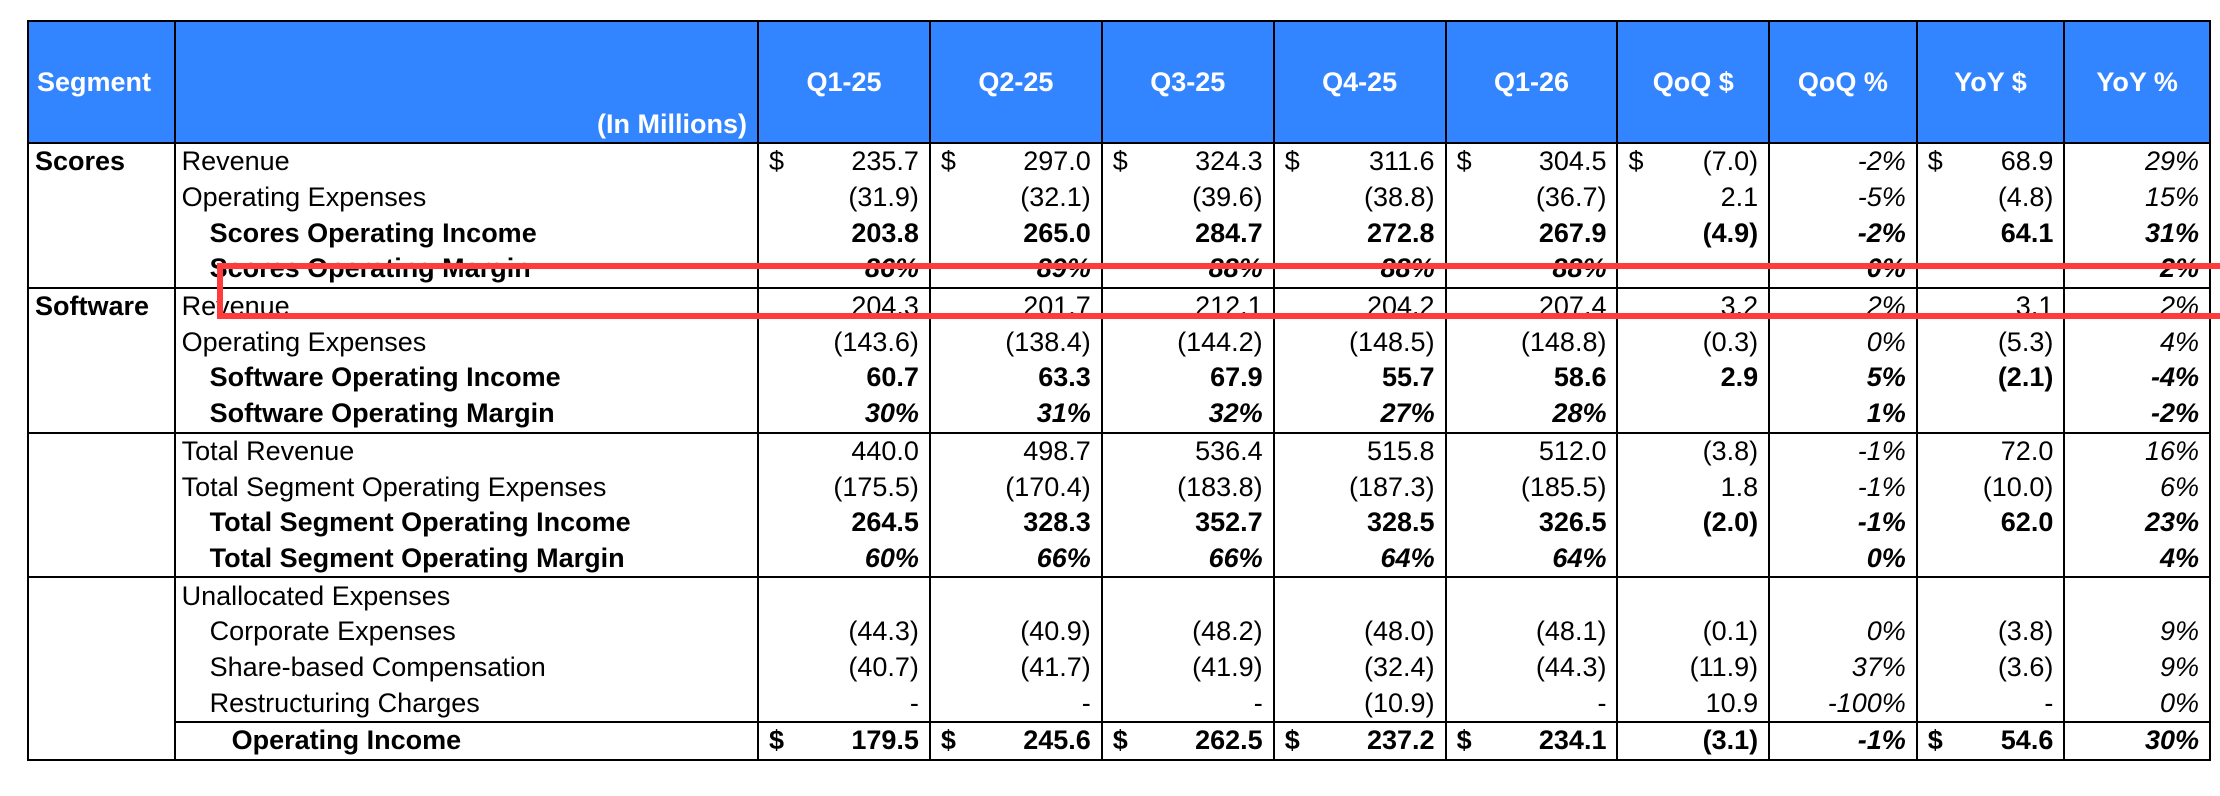 The image size is (2220, 796). Describe the element at coordinates (1990, 197) in the screenshot. I see `value-cell: (4.8)` at that location.